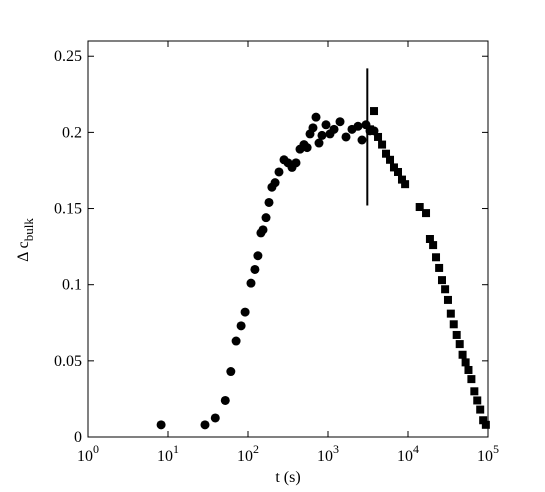 The height and width of the screenshot is (492, 545). I want to click on y-tick-label: 0.1, so click(72, 285).